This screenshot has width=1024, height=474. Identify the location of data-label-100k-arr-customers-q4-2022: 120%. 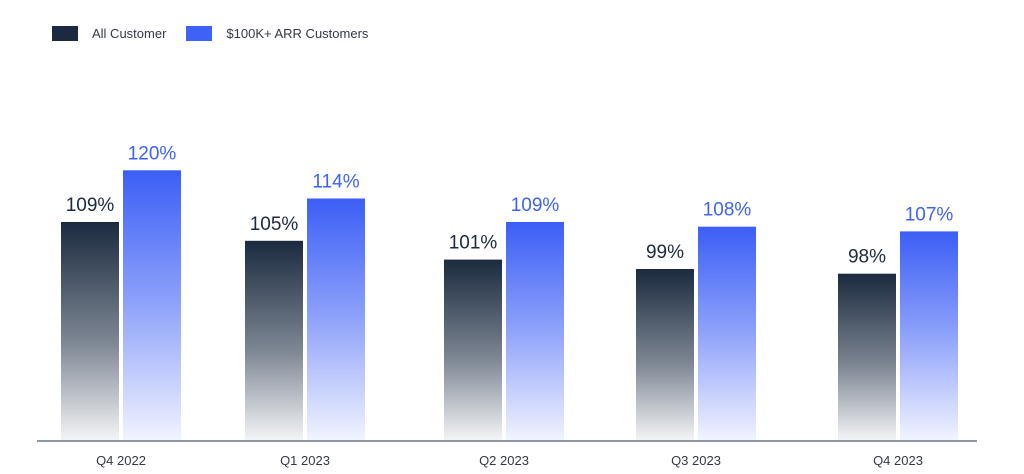
(152, 153).